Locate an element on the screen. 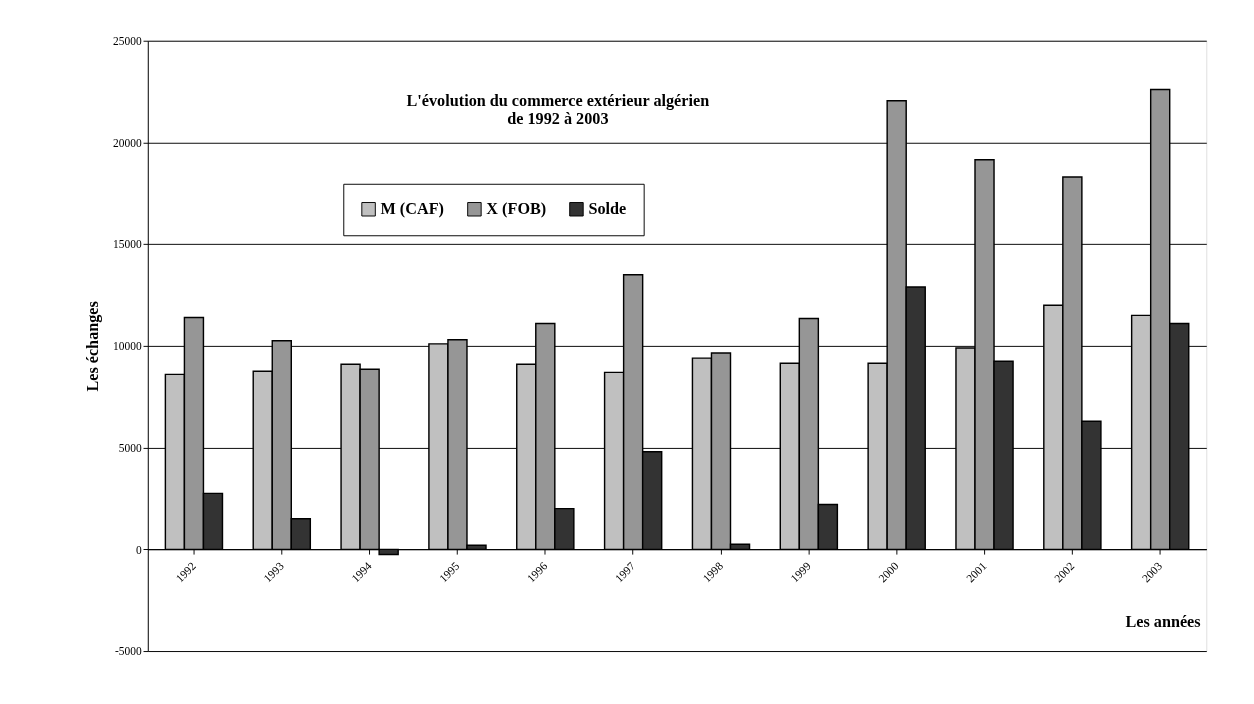  legend-label: M (CAF) is located at coordinates (412, 209).